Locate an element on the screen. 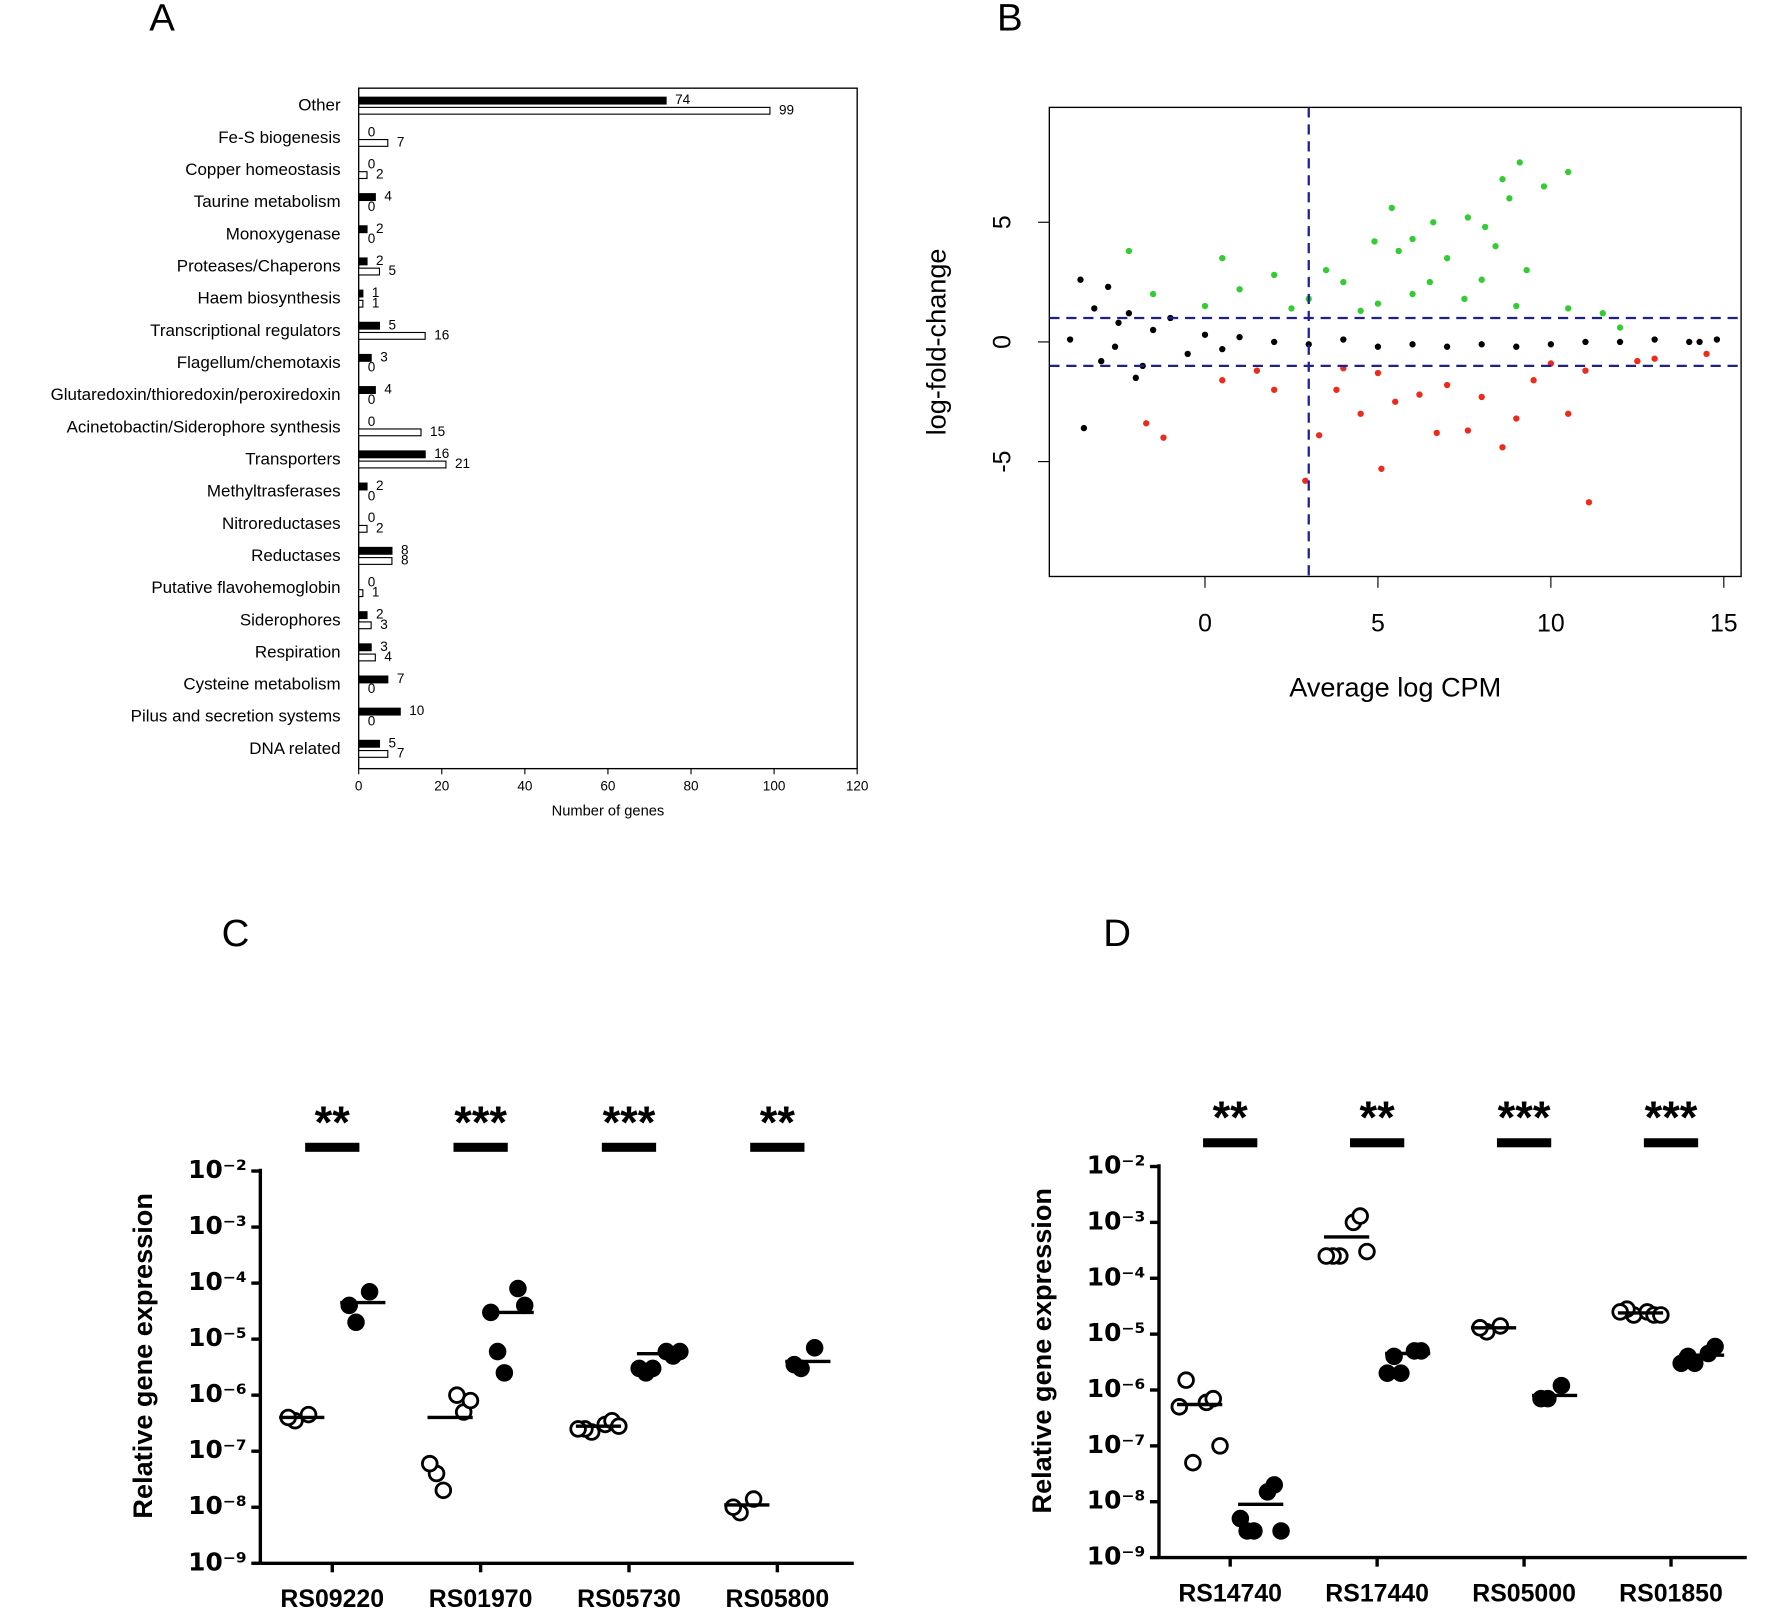 The width and height of the screenshot is (1772, 1613). y-tick-label: 0 is located at coordinates (1003, 342).